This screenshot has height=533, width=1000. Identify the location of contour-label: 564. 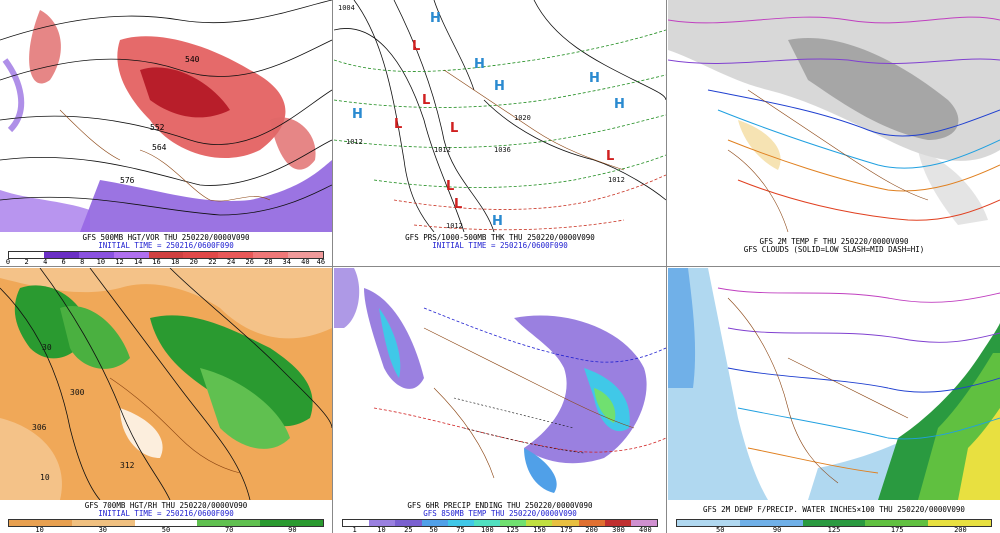
(159, 147).